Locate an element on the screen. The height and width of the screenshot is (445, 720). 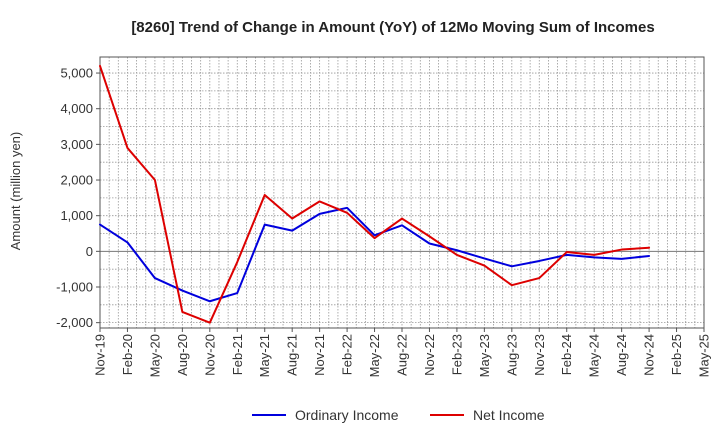
y-tick-label: 1,000 is located at coordinates (76, 215).